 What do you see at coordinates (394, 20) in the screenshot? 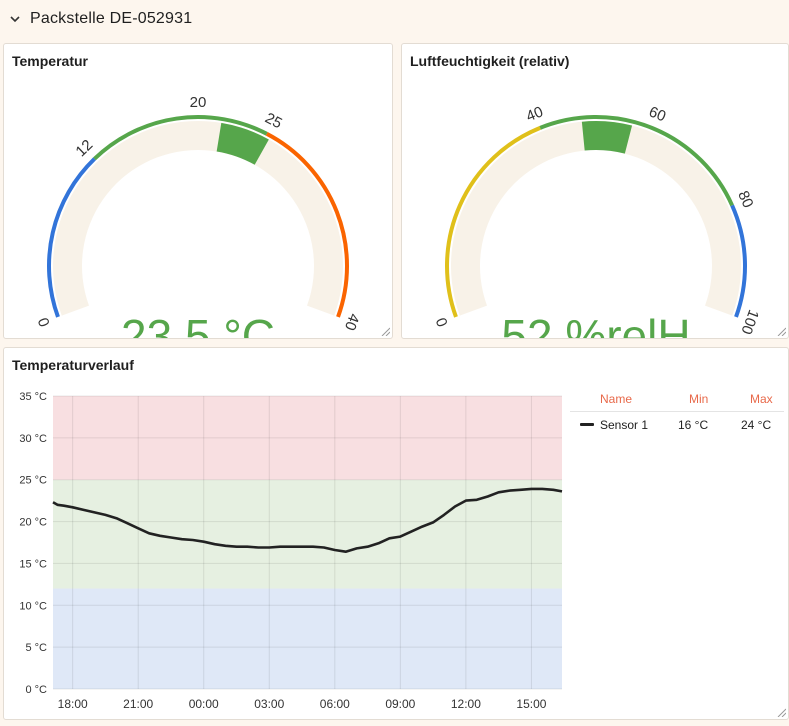
I see `dashboard-row-header: Packstelle DE-052931` at bounding box center [394, 20].